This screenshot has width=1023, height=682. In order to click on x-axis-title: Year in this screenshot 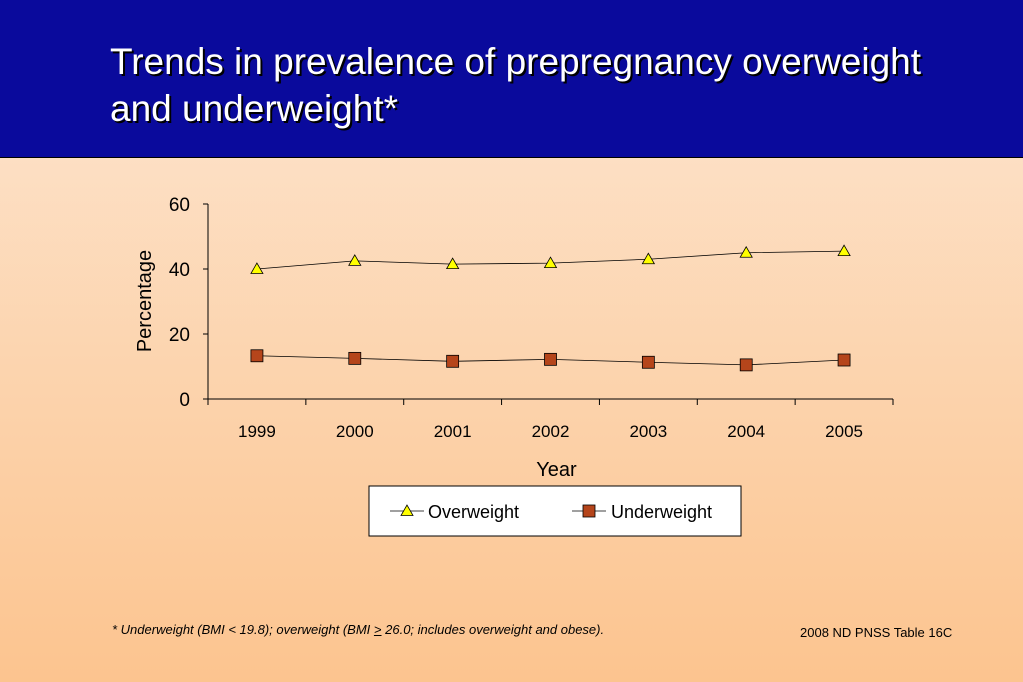, I will do `click(556, 470)`.